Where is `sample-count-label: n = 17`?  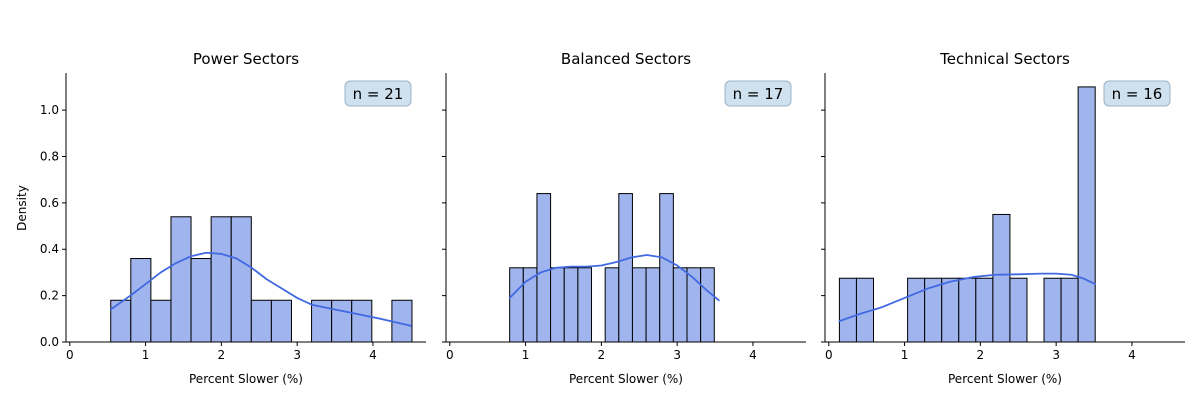
sample-count-label: n = 17 is located at coordinates (758, 94).